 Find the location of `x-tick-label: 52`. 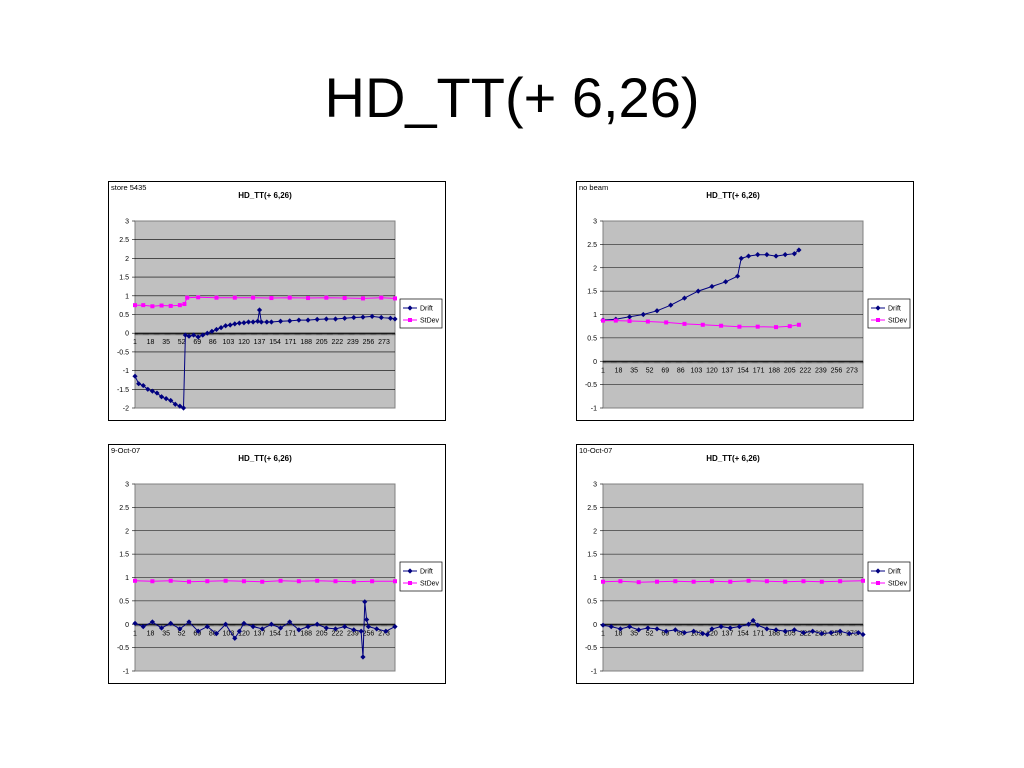

x-tick-label: 52 is located at coordinates (182, 633).